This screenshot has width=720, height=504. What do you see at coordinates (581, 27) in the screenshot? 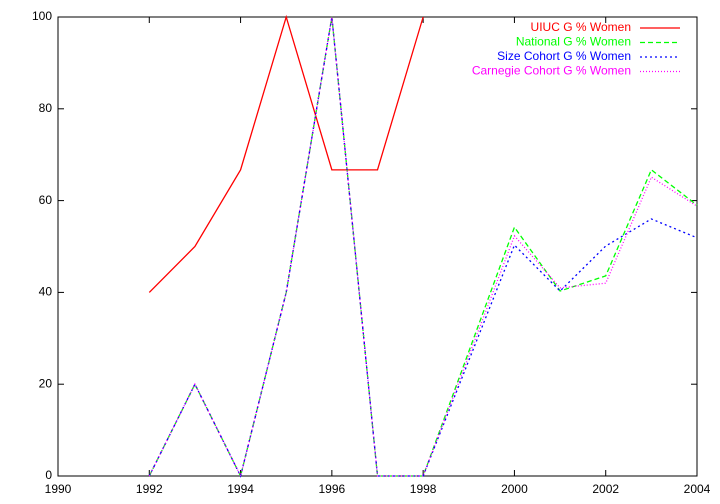
I see `legend-label: UIUC G % Women` at bounding box center [581, 27].